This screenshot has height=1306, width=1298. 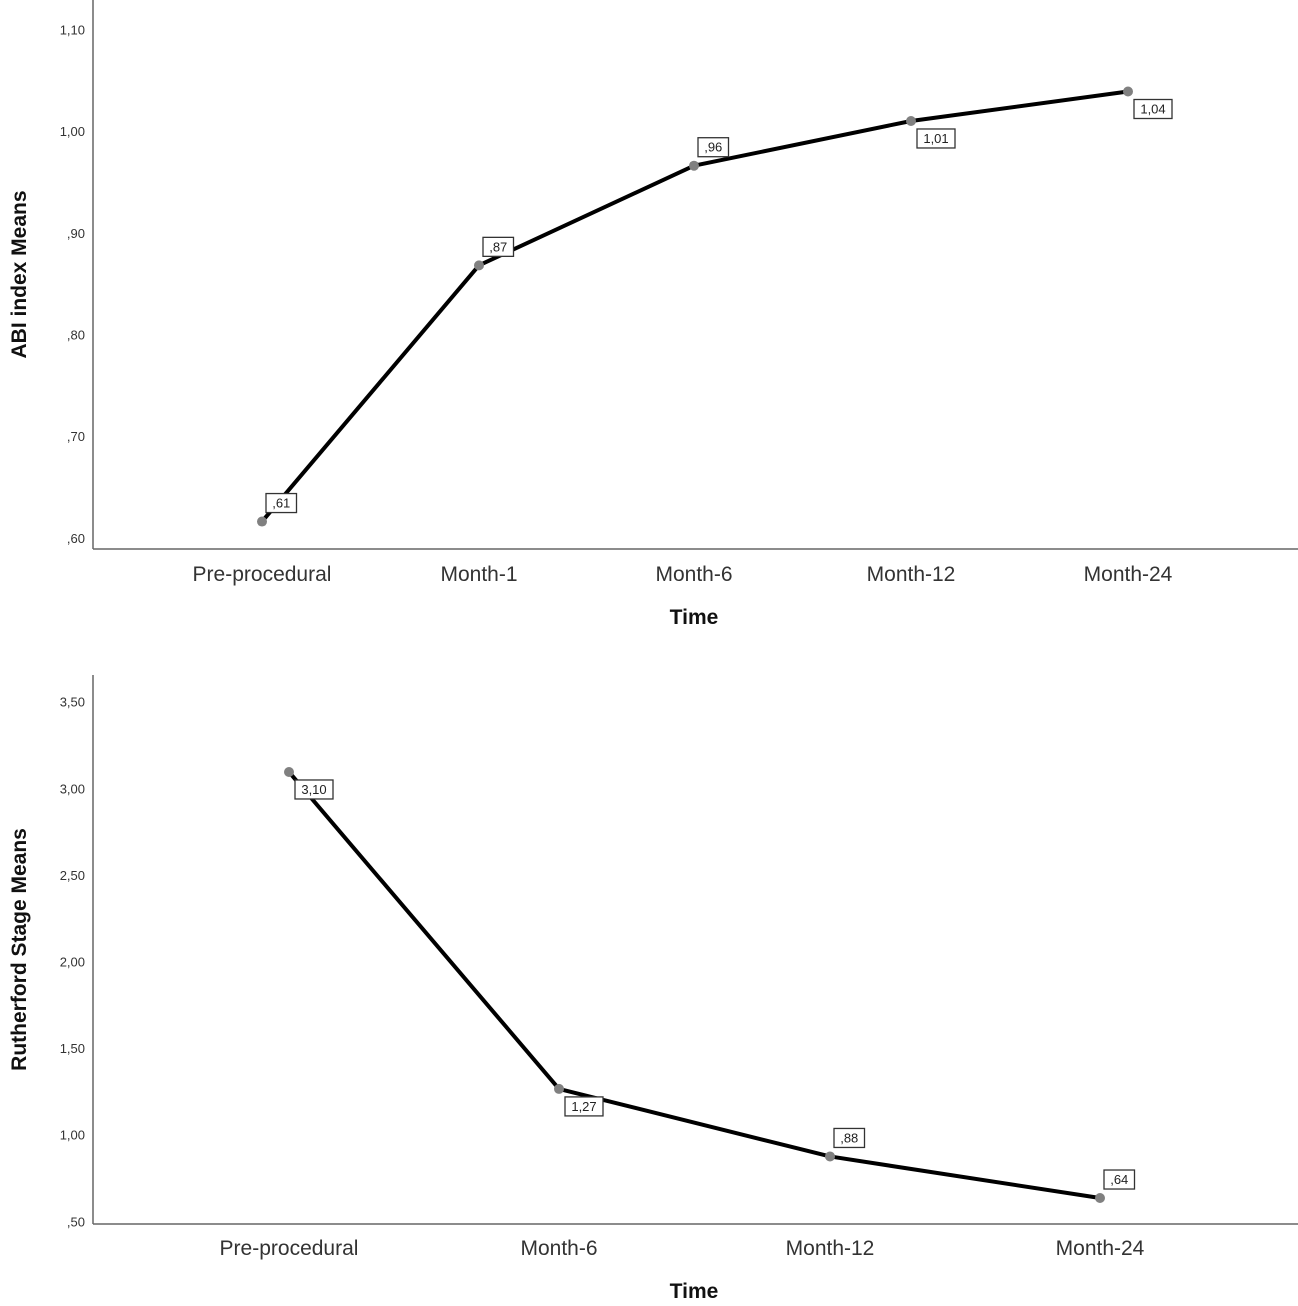 I want to click on y-tick-label: 2,50, so click(x=72, y=875).